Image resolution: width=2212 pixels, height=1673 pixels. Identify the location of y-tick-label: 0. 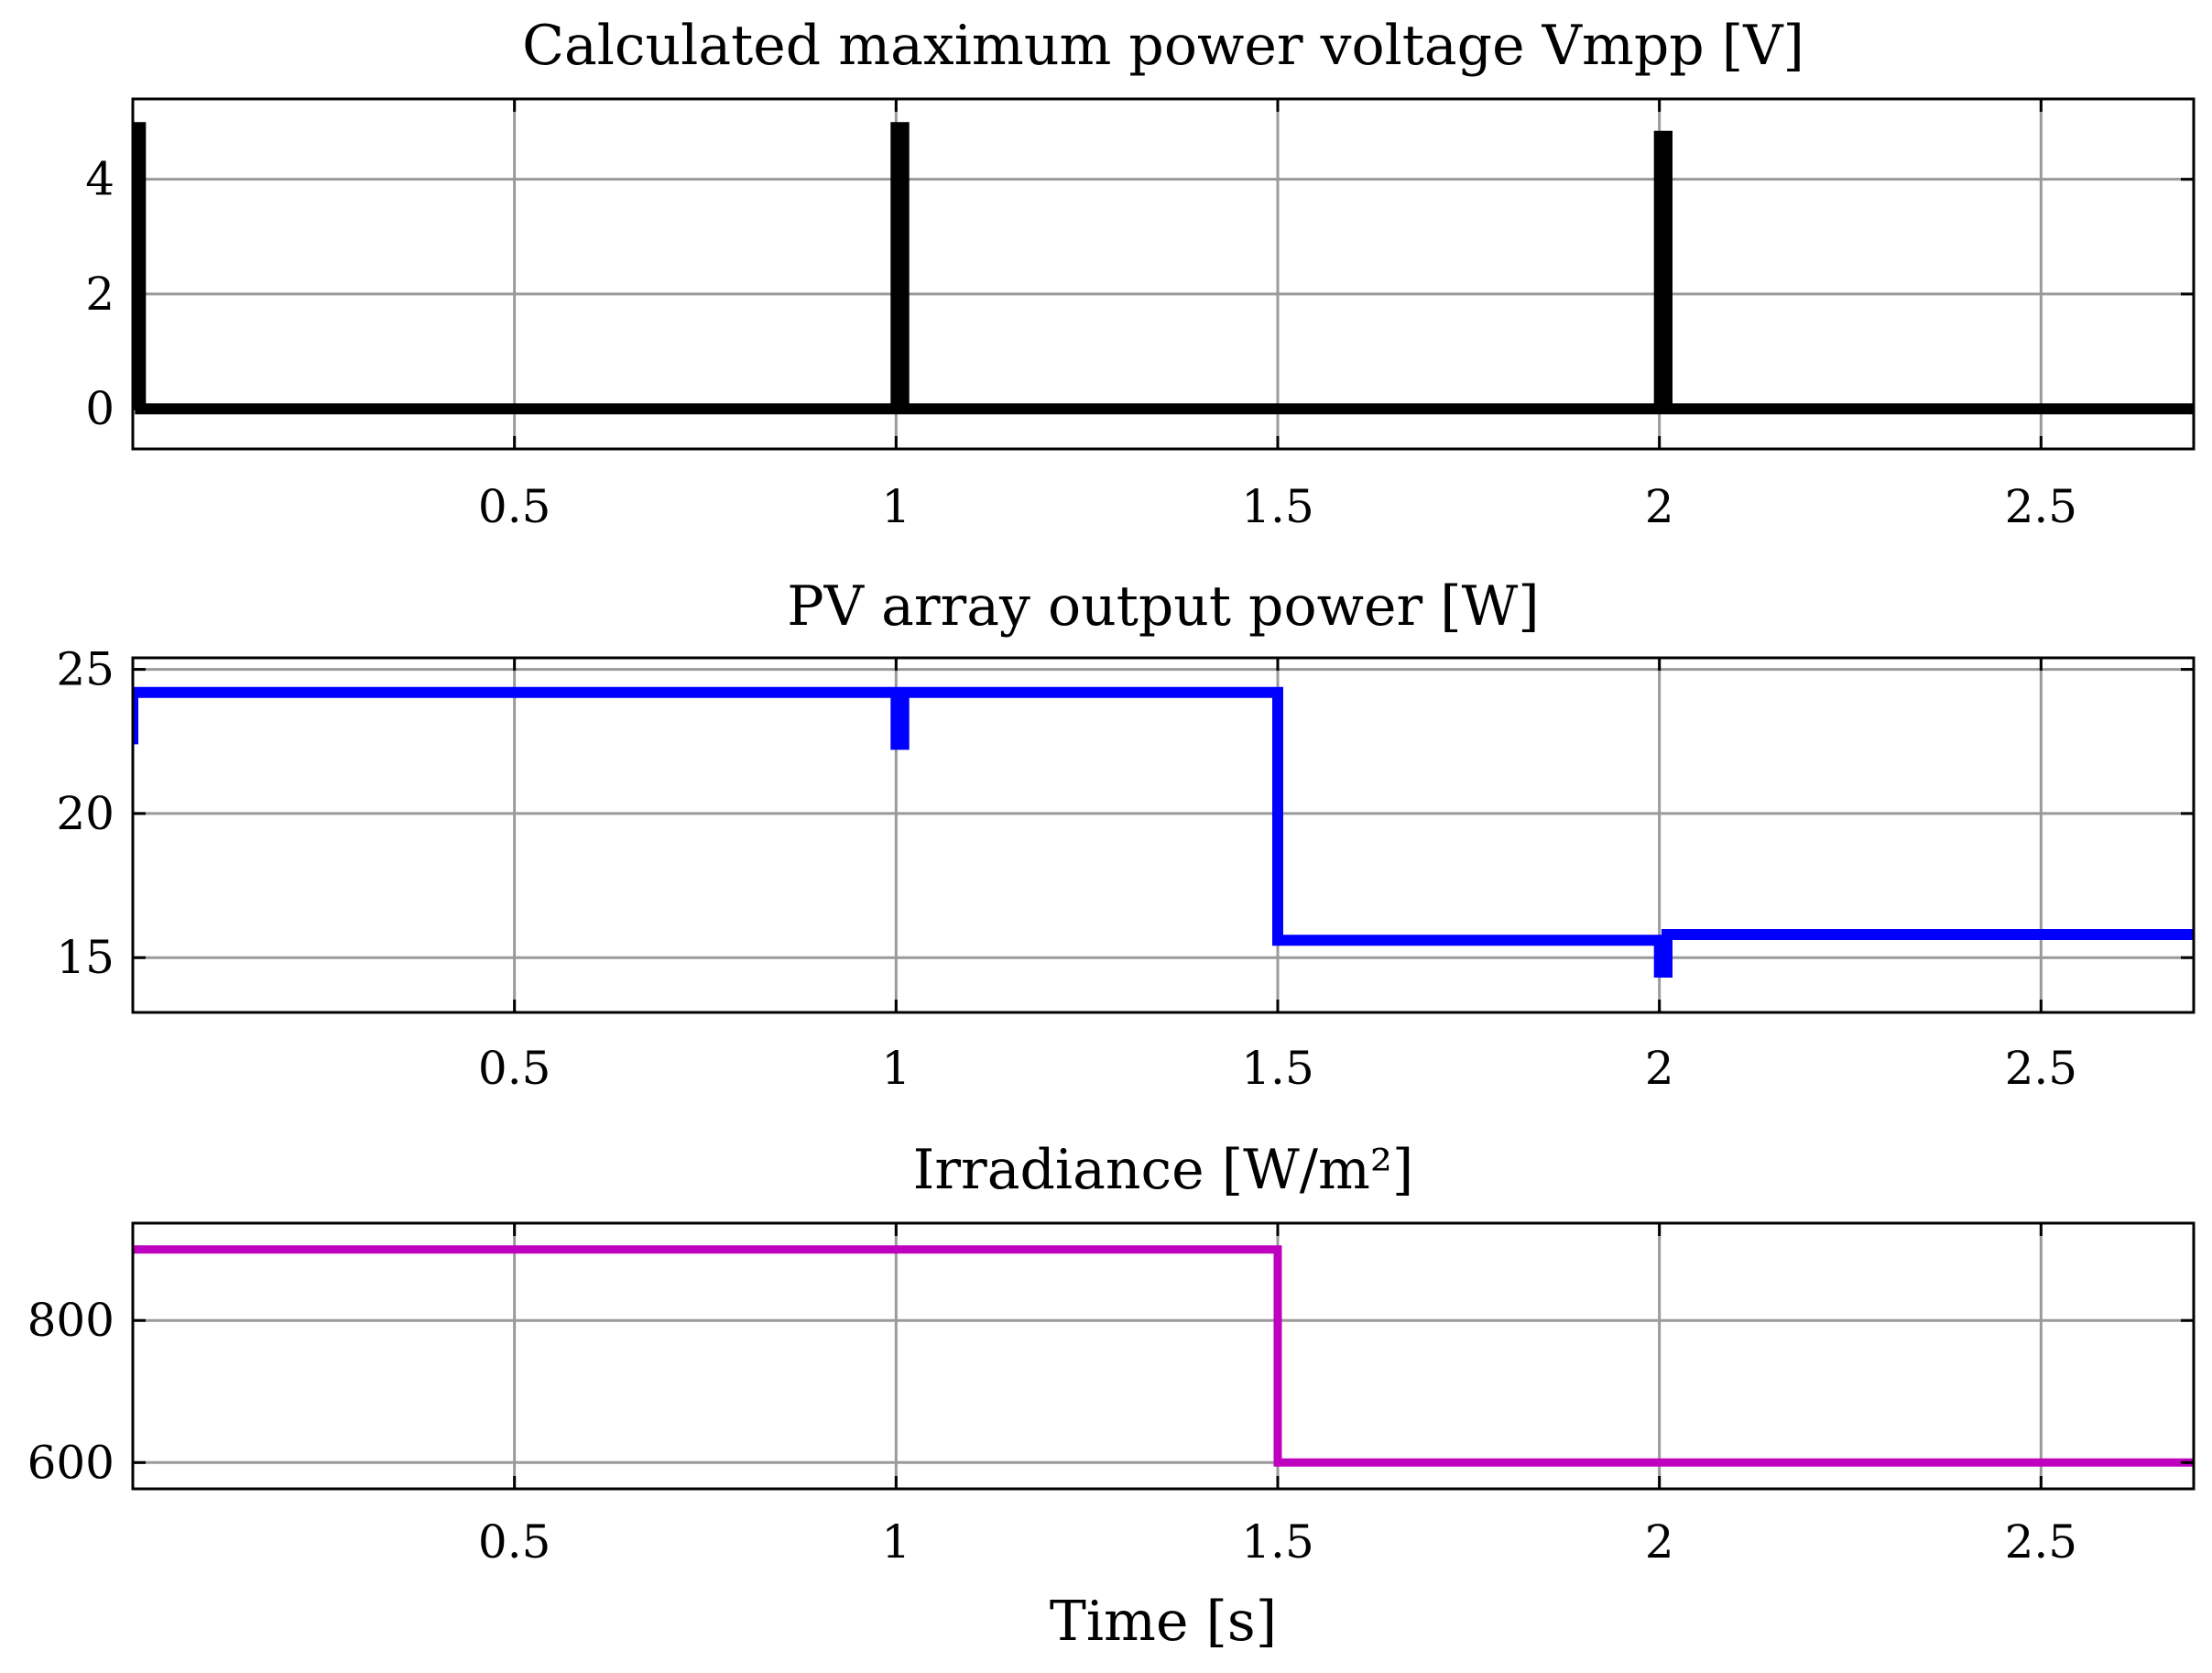
(99, 408).